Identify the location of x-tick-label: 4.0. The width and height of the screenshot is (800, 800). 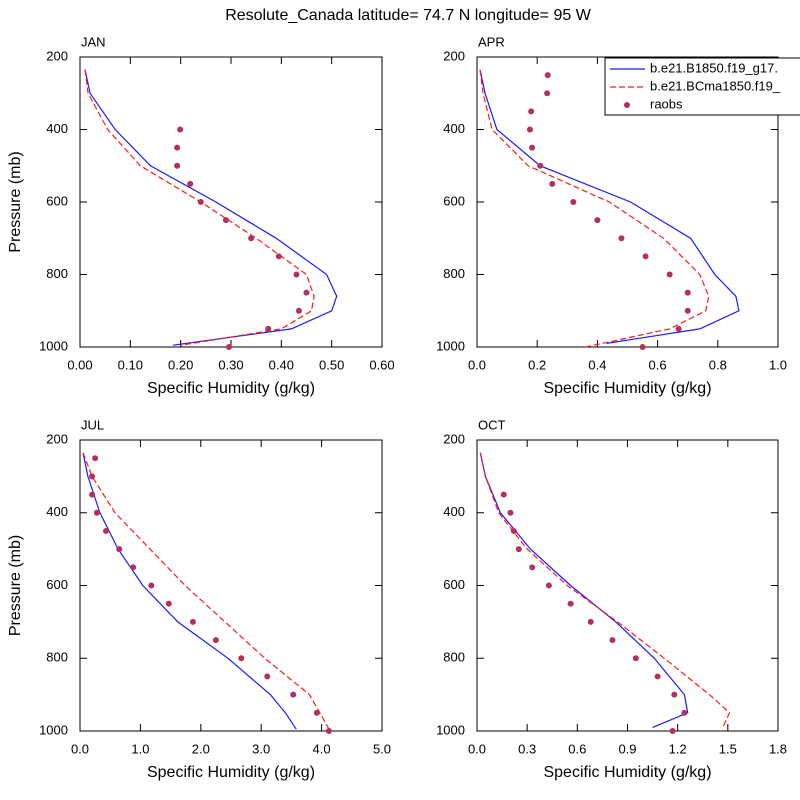
(322, 748).